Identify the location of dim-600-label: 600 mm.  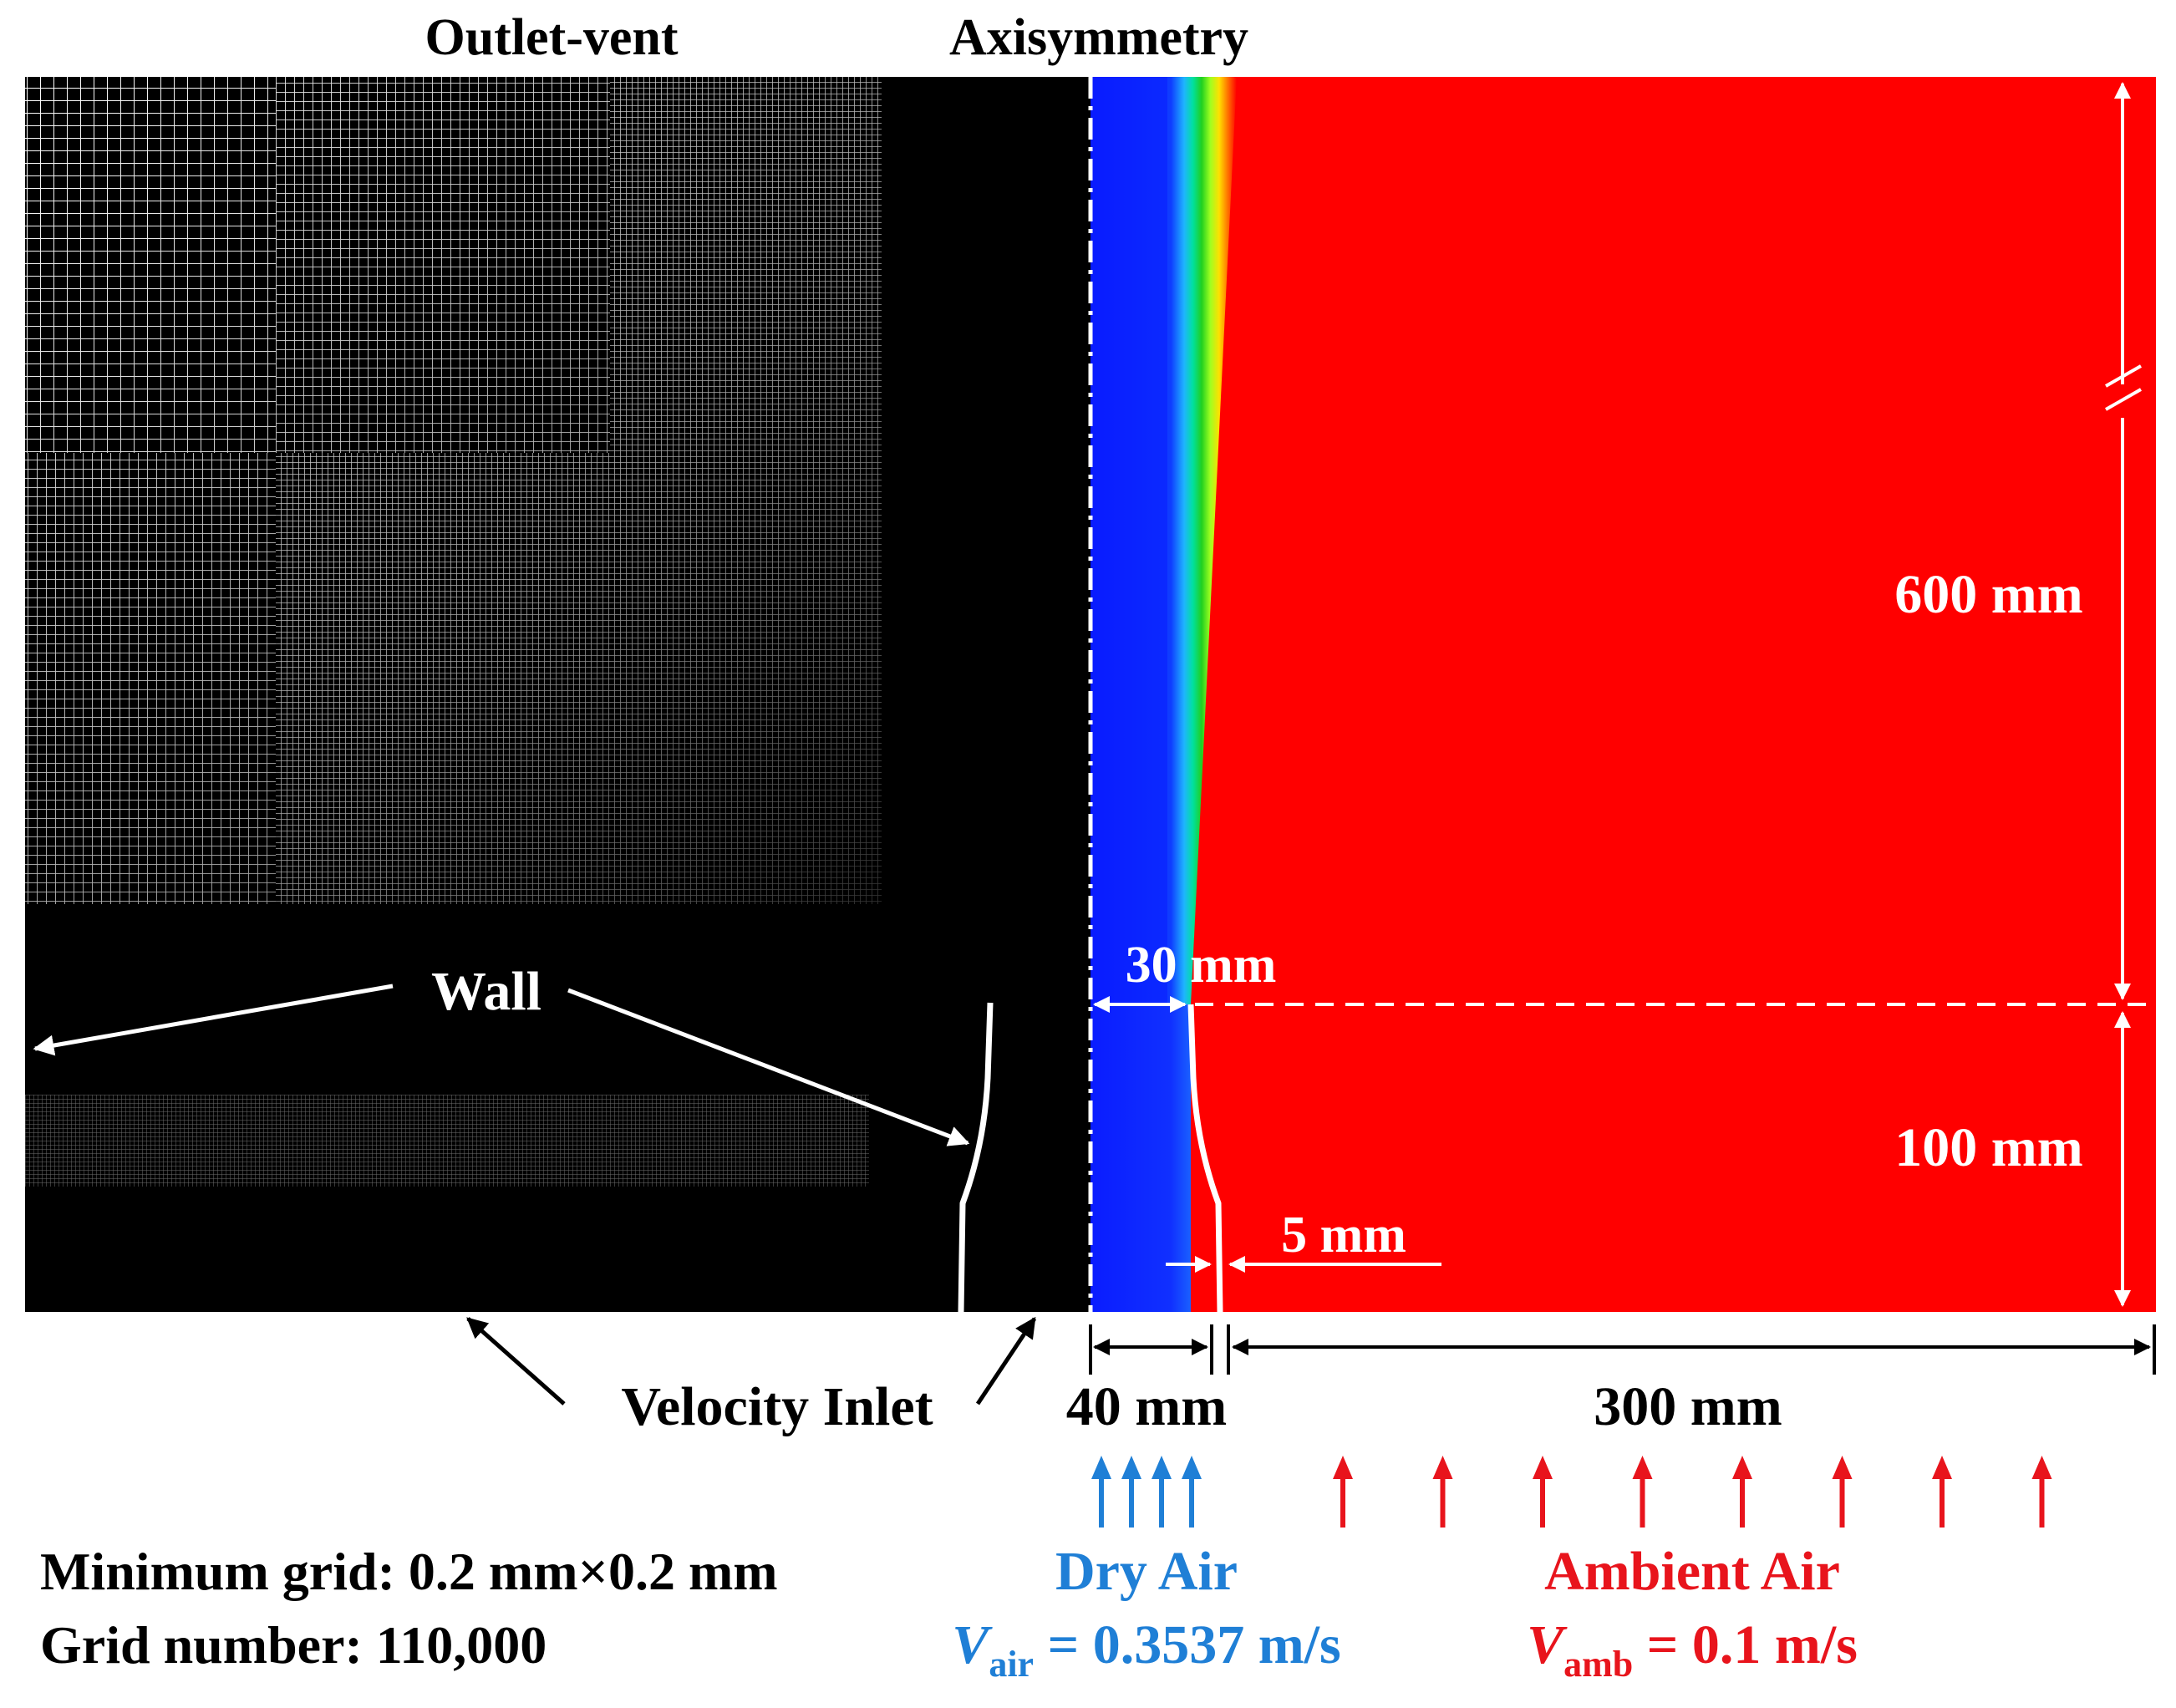
(1988, 594).